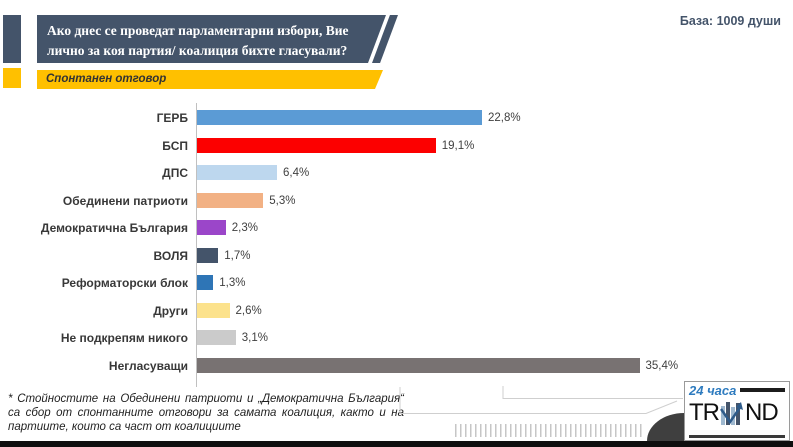 Image resolution: width=793 pixels, height=447 pixels. What do you see at coordinates (731, 413) in the screenshot?
I see `trend-bars-icon` at bounding box center [731, 413].